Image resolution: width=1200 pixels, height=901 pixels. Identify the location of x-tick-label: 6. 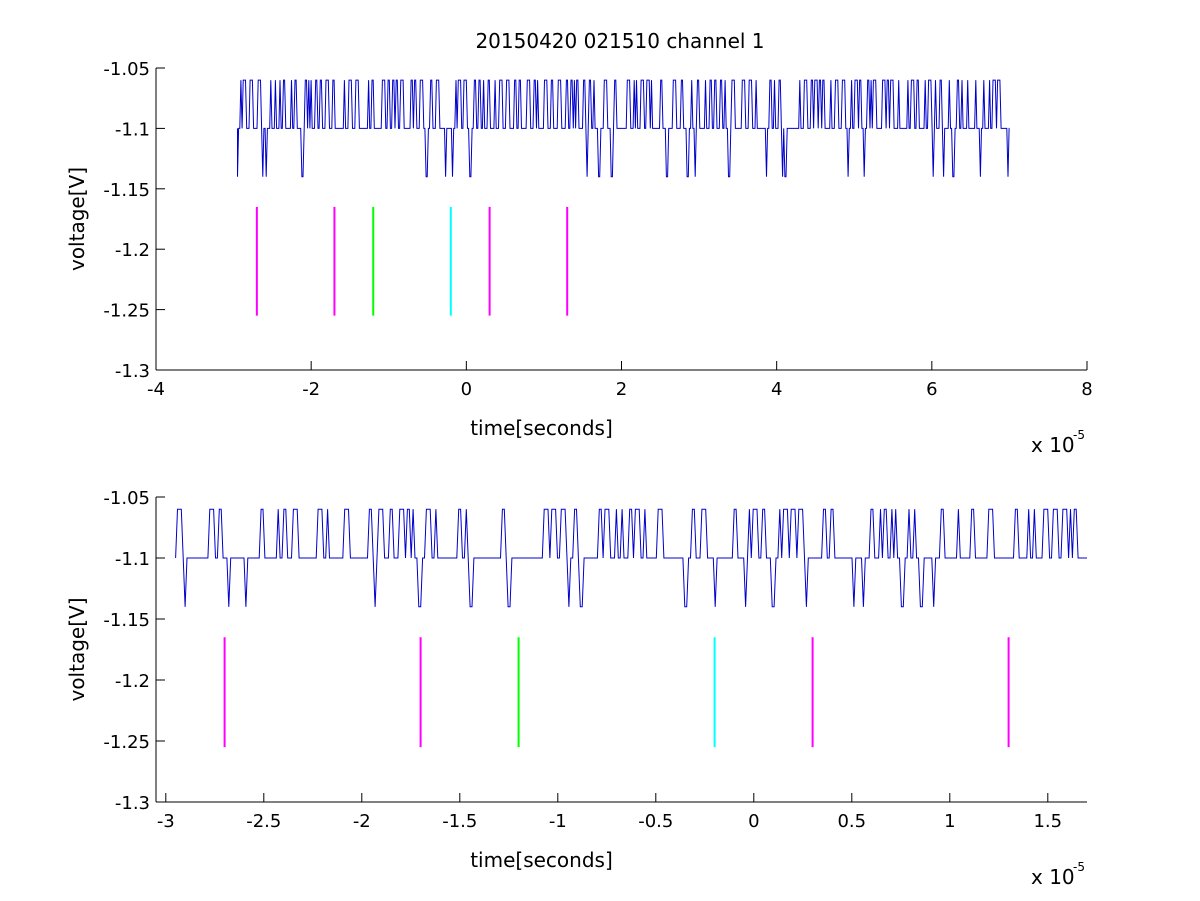
(931, 389).